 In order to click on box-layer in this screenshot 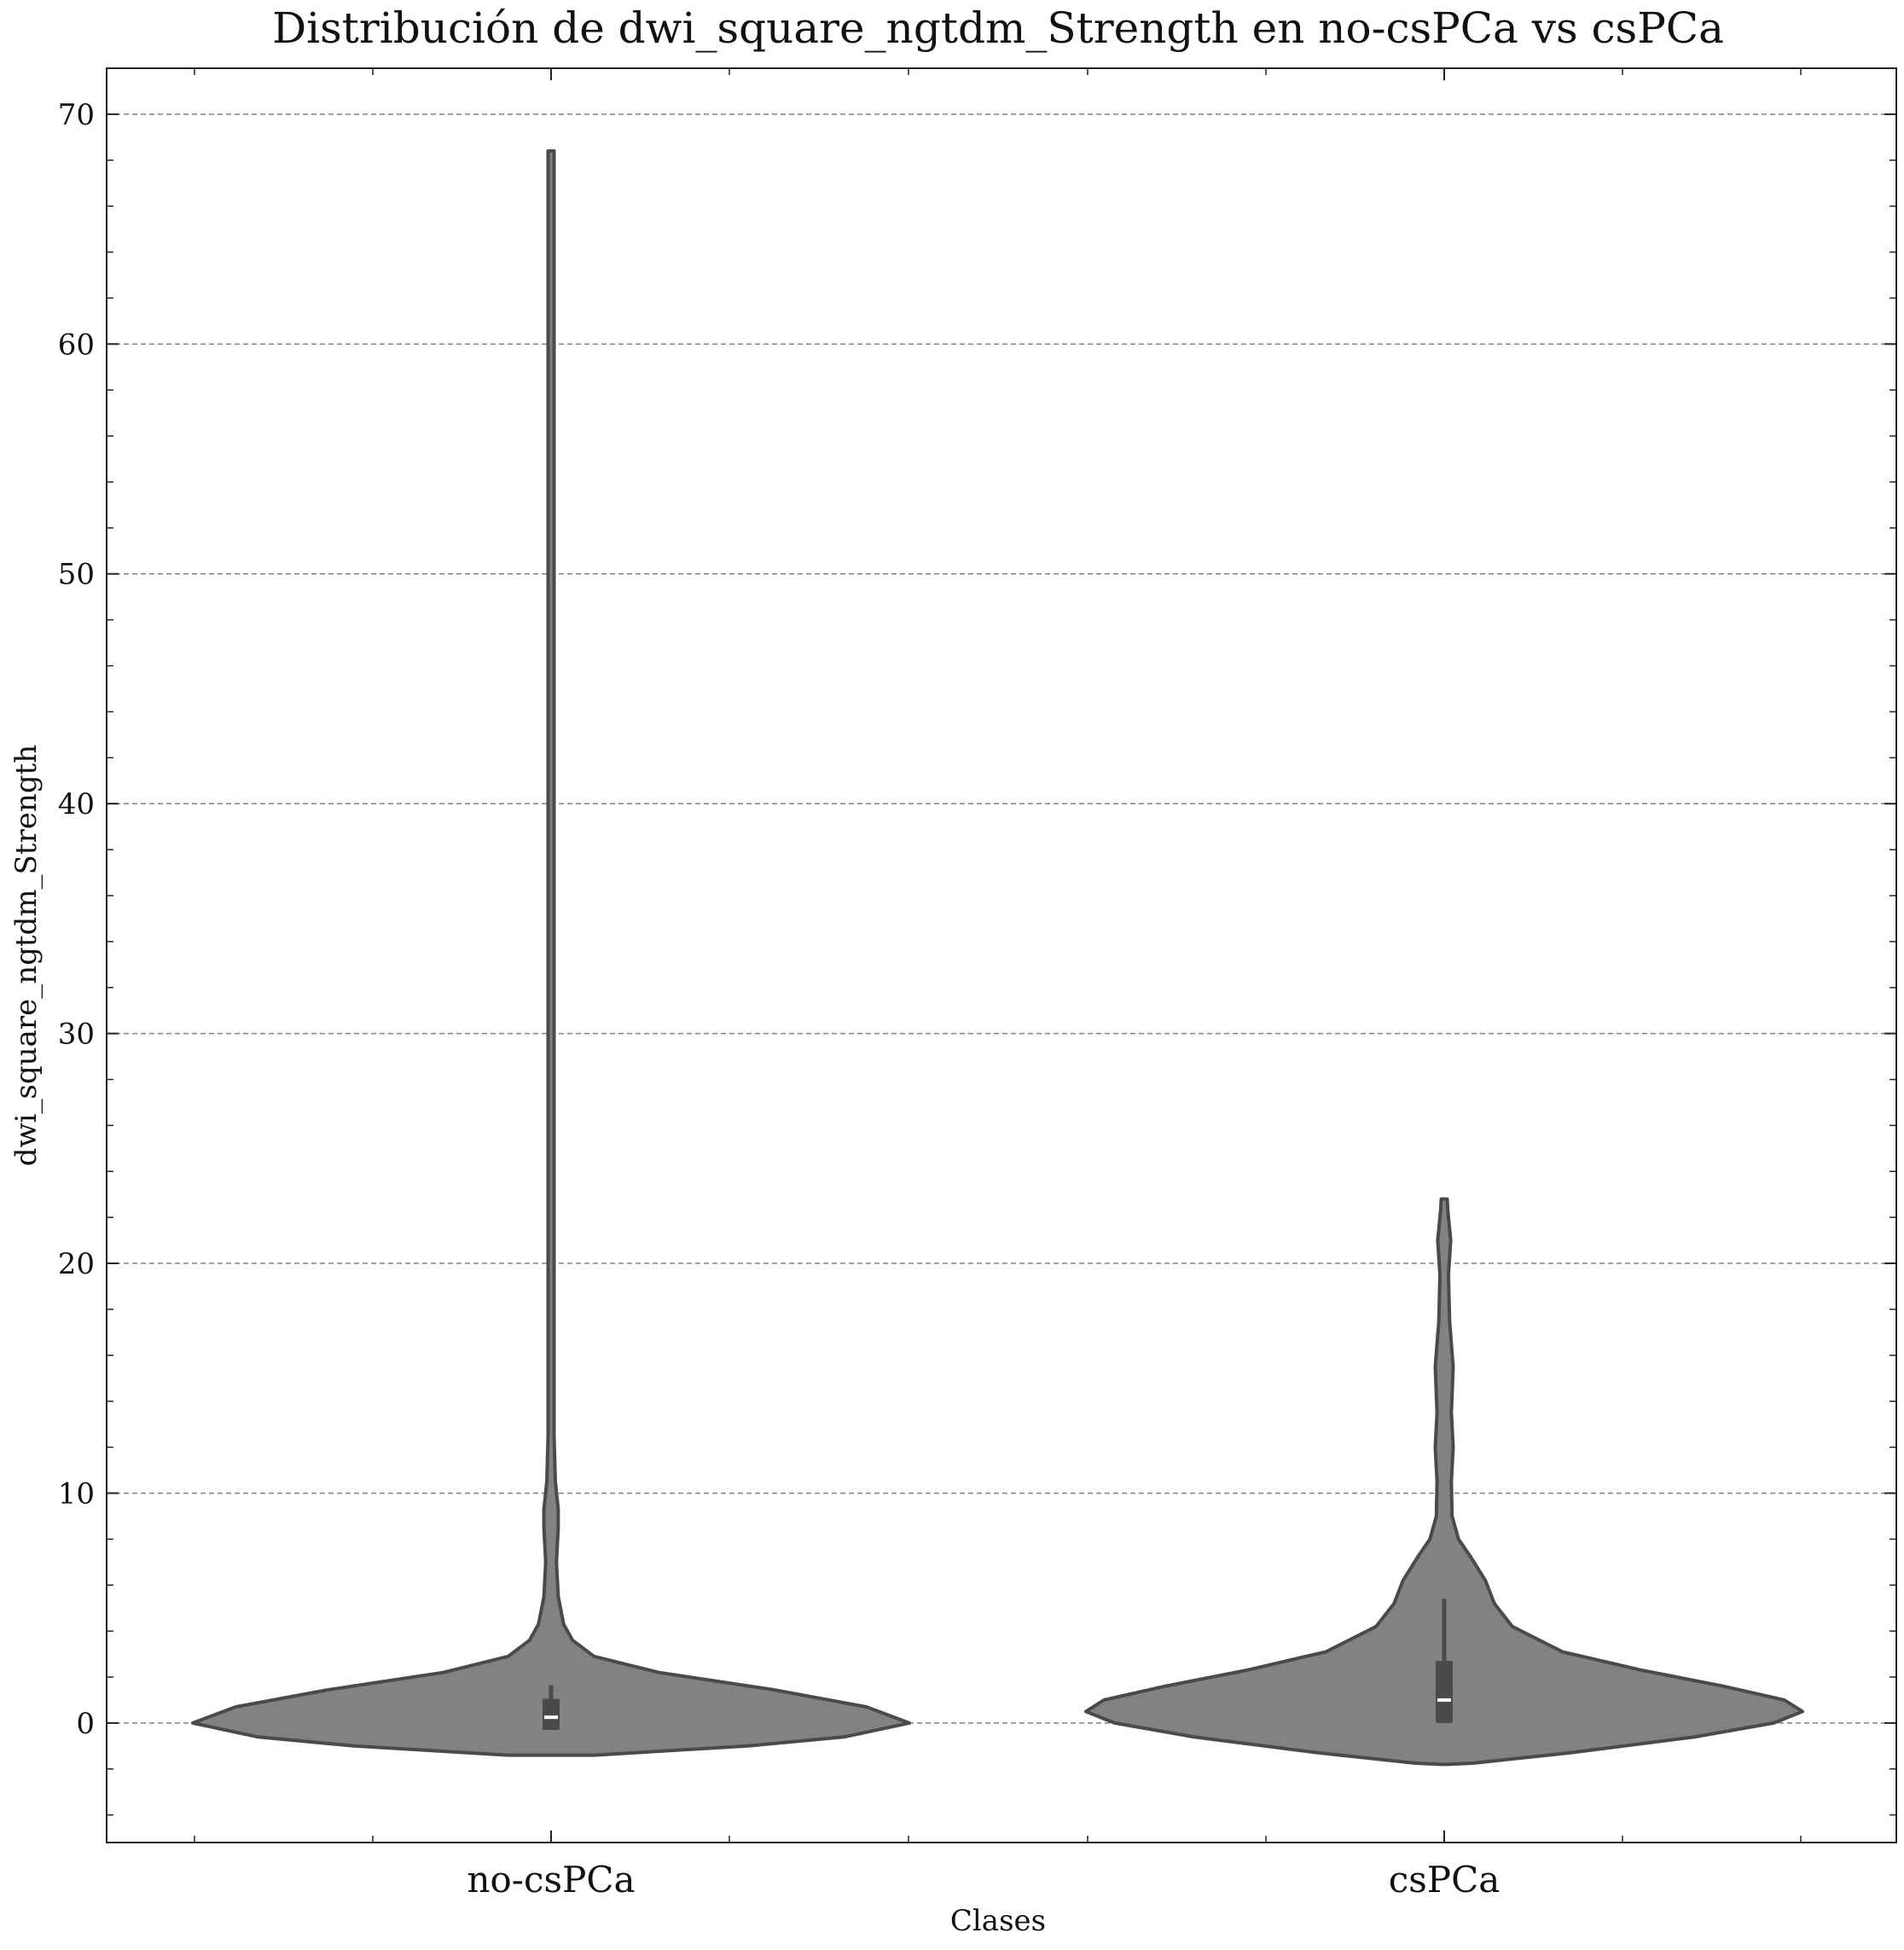, I will do `click(998, 1664)`.